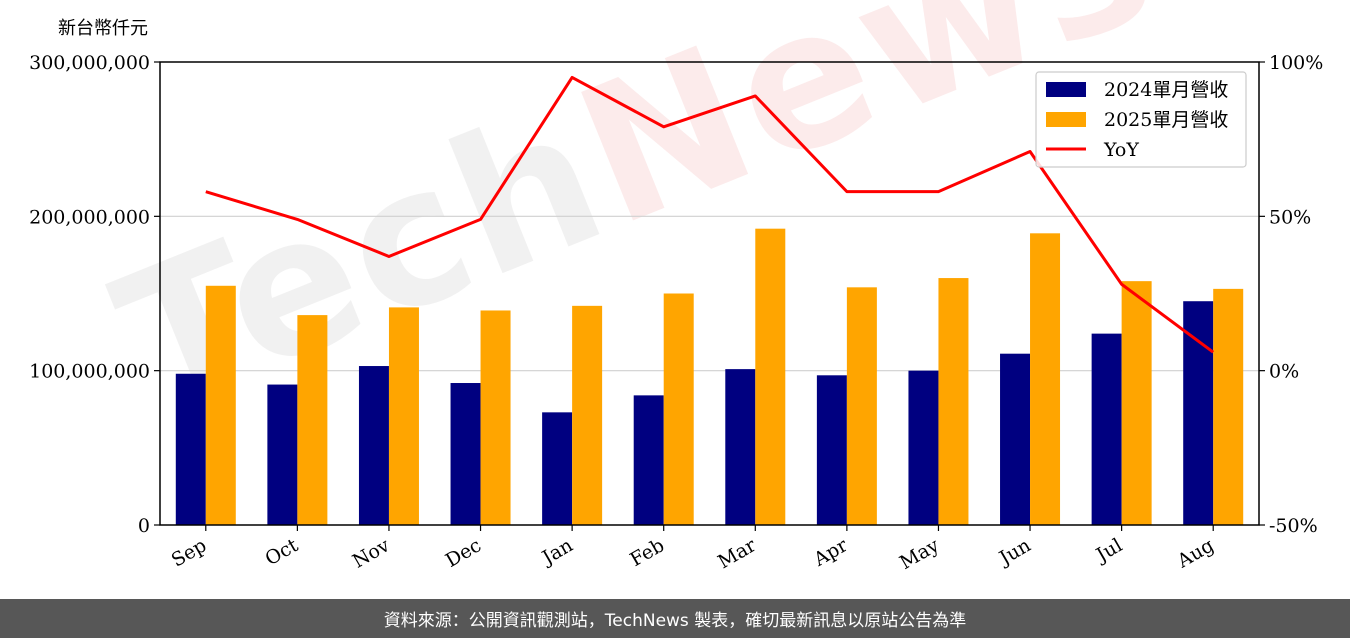  What do you see at coordinates (740, 447) in the screenshot?
I see `bar-2024-mar` at bounding box center [740, 447].